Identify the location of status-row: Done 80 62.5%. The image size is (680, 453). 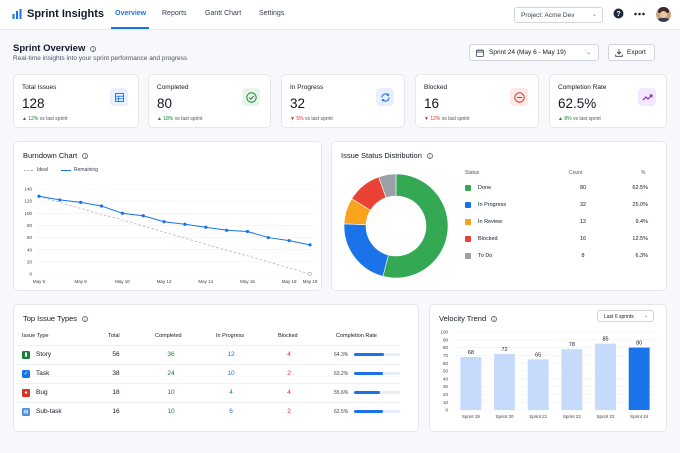
(557, 189).